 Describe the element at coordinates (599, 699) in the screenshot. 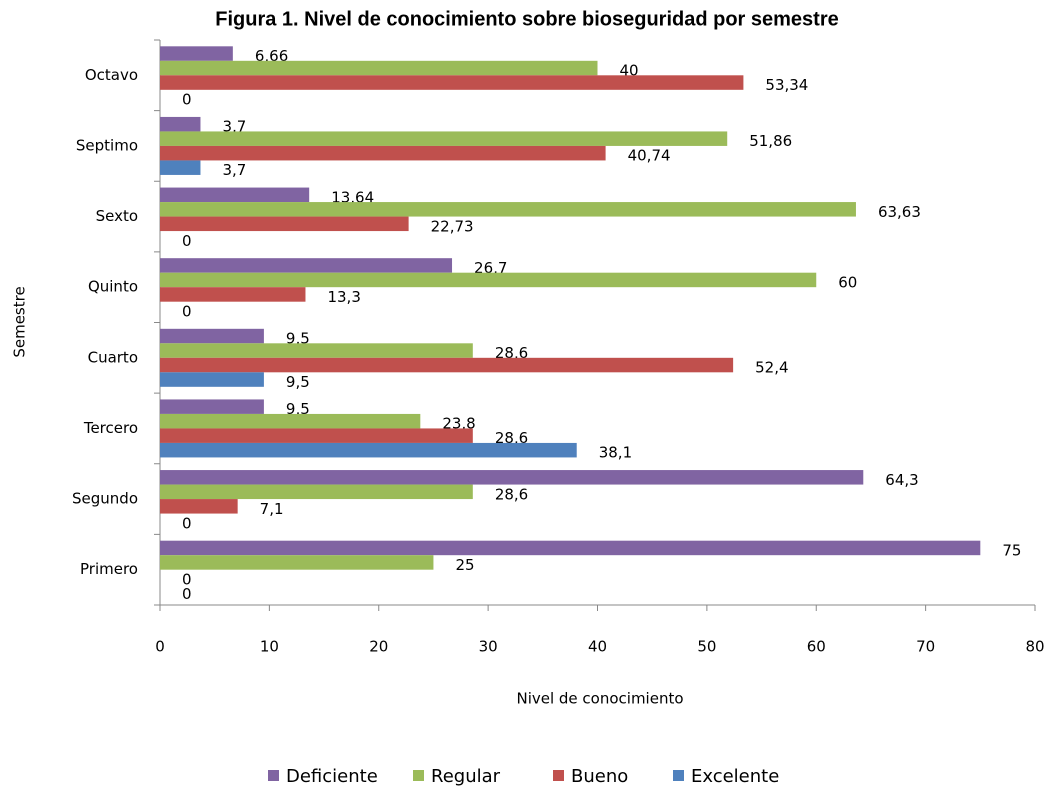

I see `x-axis-label: Nivel de conocimiento` at that location.